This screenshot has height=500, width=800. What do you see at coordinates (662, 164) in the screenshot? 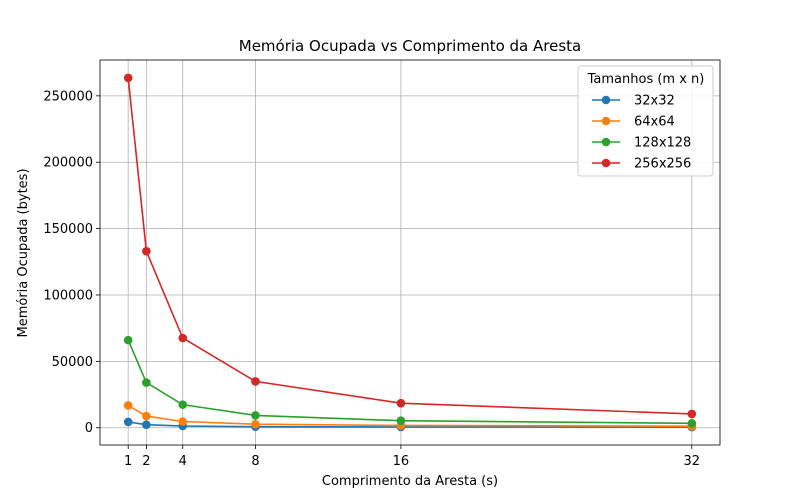
I see `legend-label: 256x256` at bounding box center [662, 164].